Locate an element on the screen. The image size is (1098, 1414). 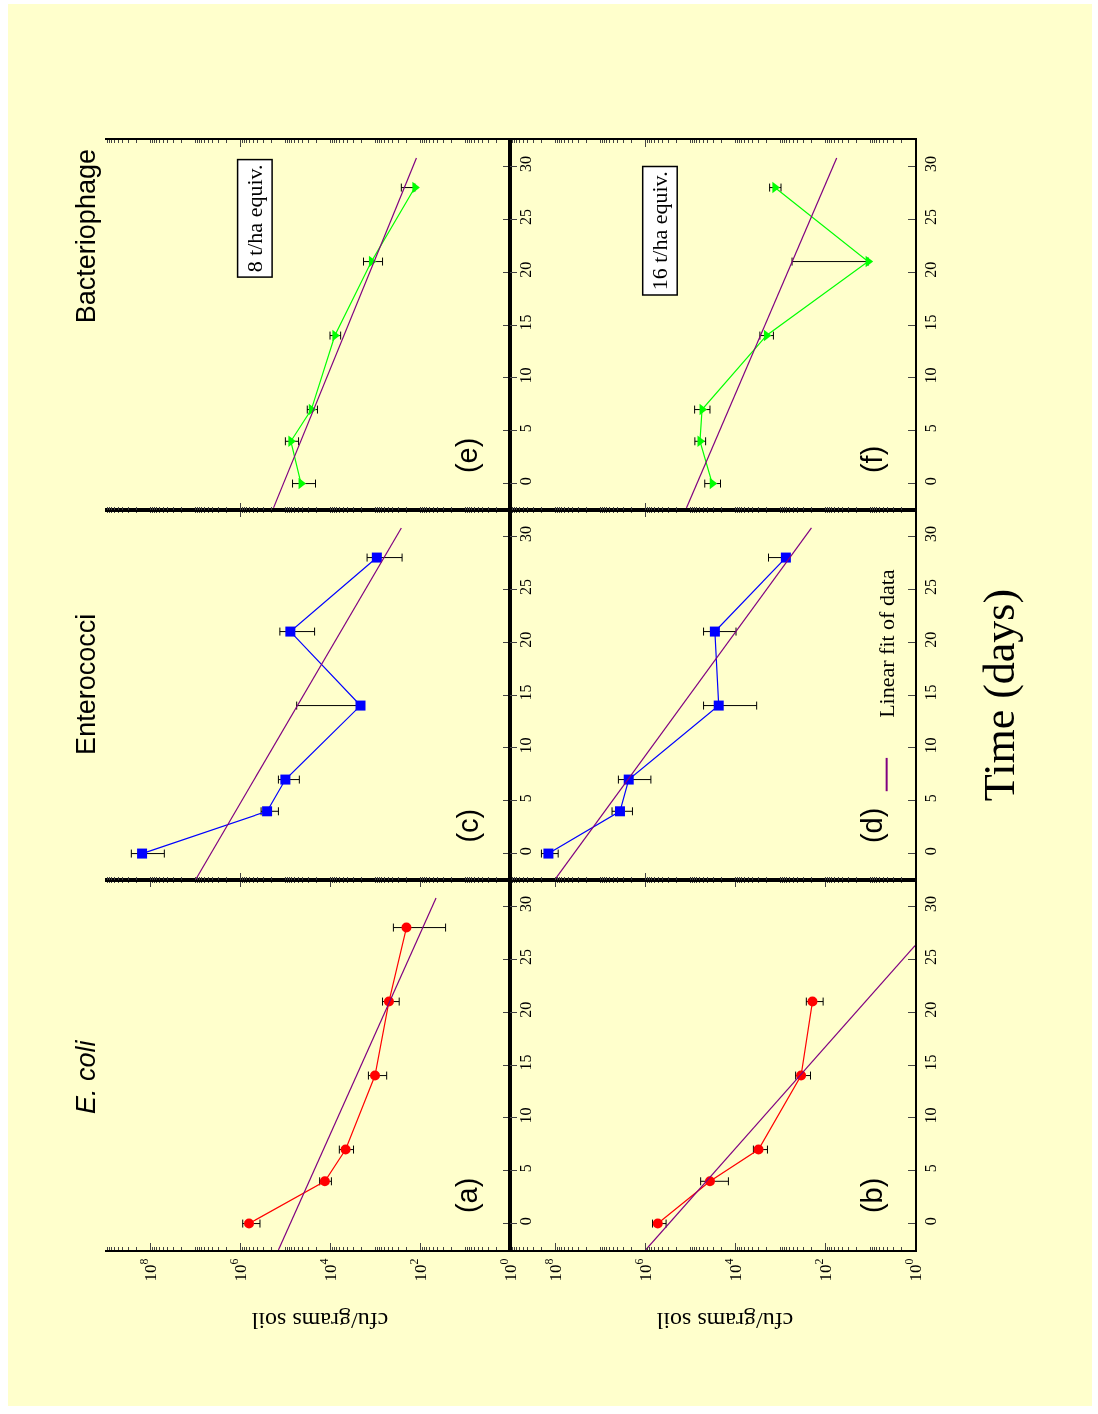
annotation: (c) is located at coordinates (467, 825).